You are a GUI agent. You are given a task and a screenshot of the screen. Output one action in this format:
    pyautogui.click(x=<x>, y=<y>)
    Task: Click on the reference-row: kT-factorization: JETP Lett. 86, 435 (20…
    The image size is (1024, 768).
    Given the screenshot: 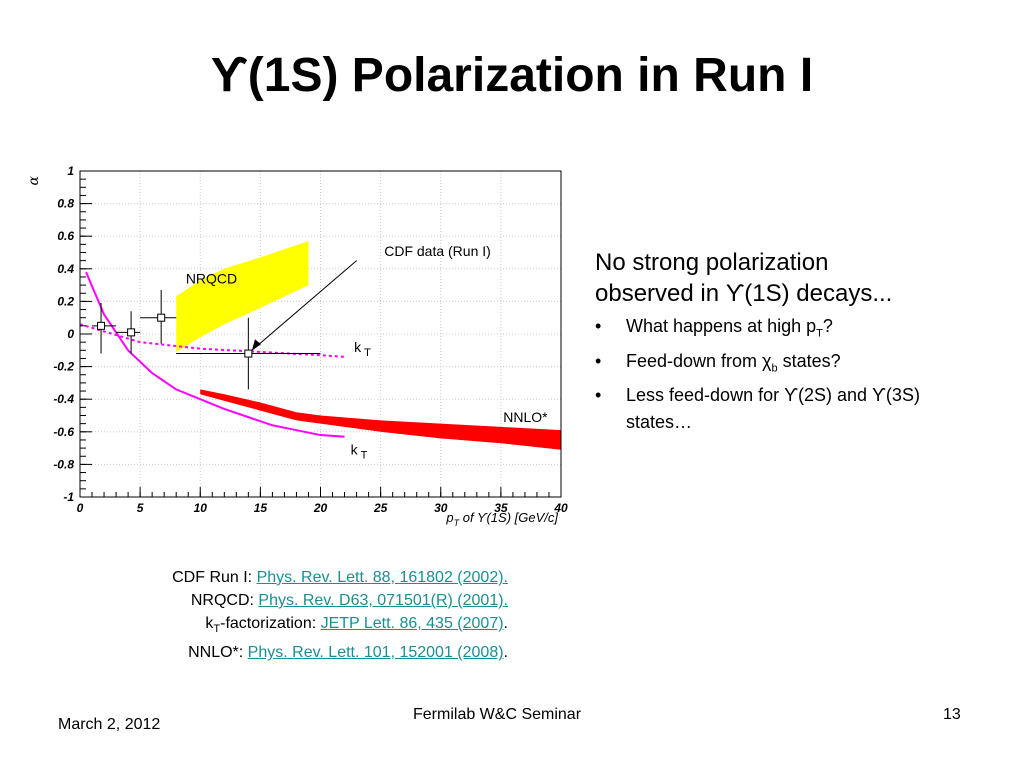 What is the action you would take?
    pyautogui.click(x=340, y=626)
    